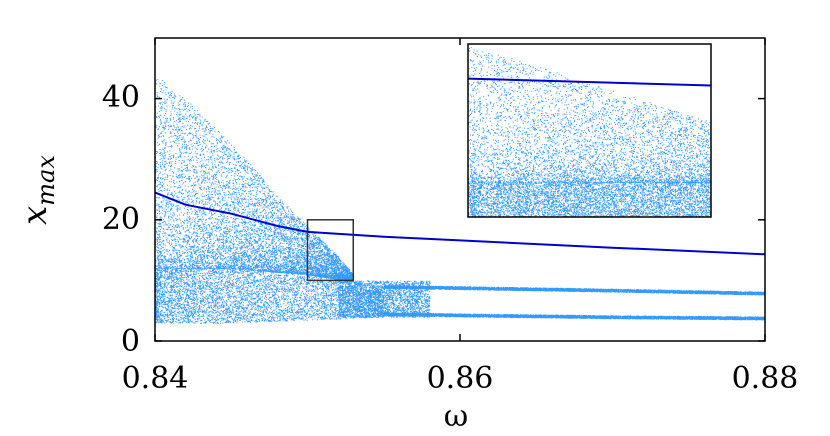  Describe the element at coordinates (35, 215) in the screenshot. I see `y-axis-label-main: x` at that location.